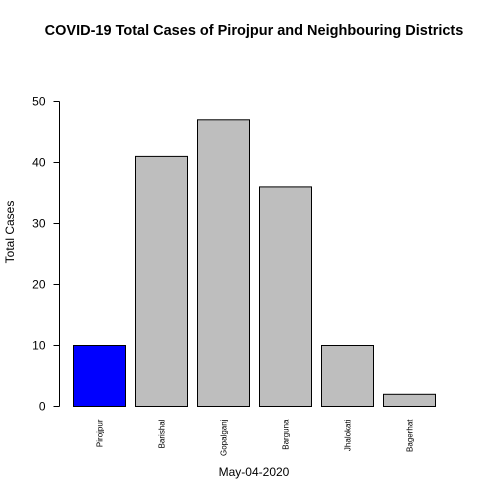 This screenshot has height=485, width=480. I want to click on y-tick-label: 0, so click(42, 407).